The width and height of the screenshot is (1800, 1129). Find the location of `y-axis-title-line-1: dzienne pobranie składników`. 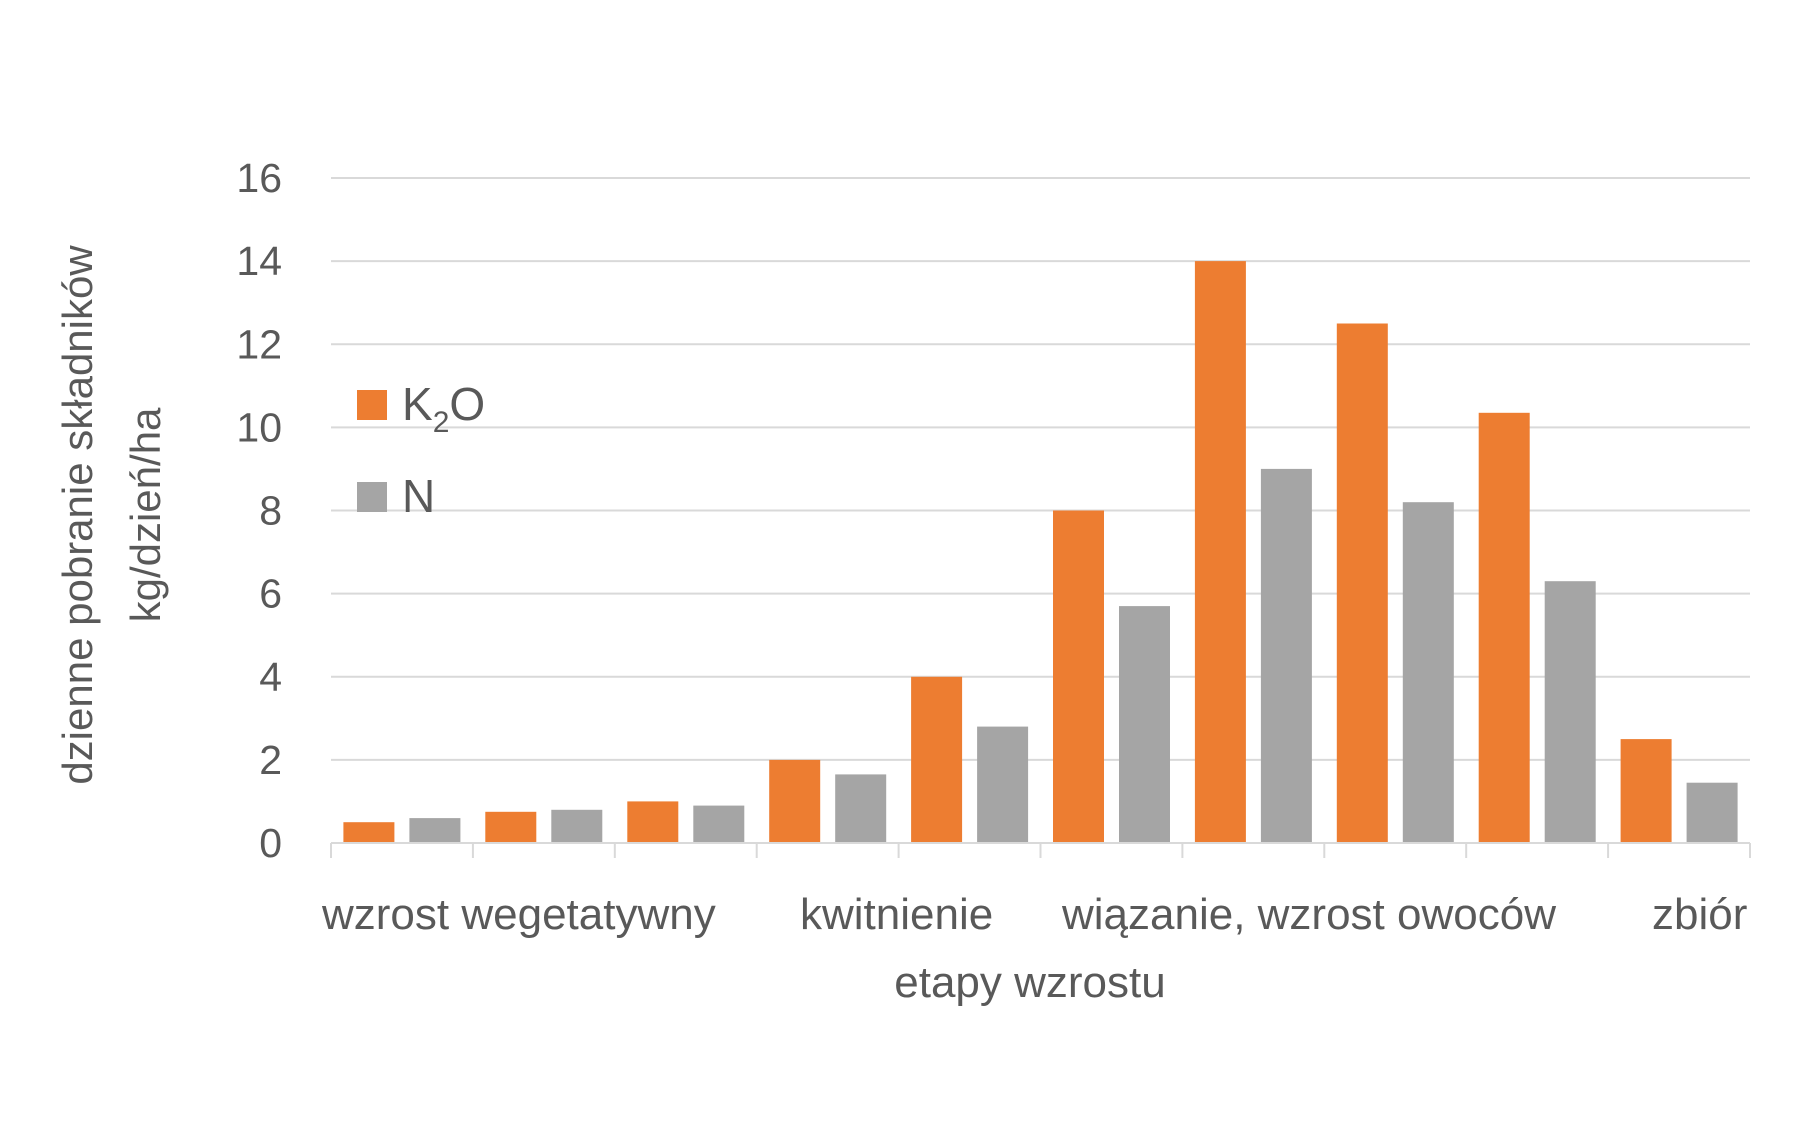

y-axis-title-line-1: dzienne pobranie składników is located at coordinates (77, 515).